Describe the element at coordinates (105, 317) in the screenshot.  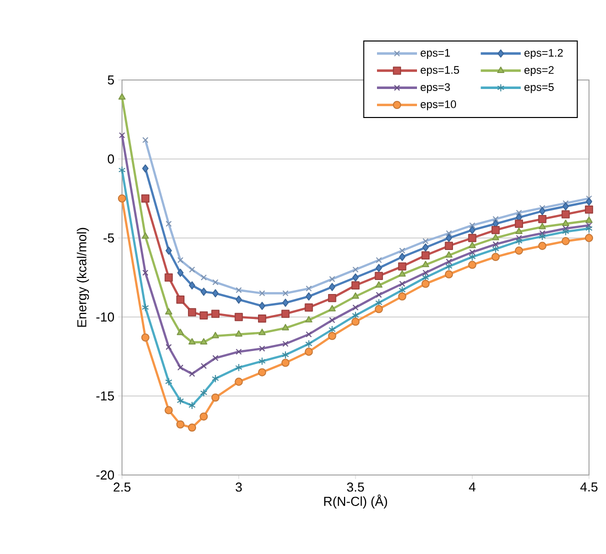
I see `y-tick-label: -10` at that location.